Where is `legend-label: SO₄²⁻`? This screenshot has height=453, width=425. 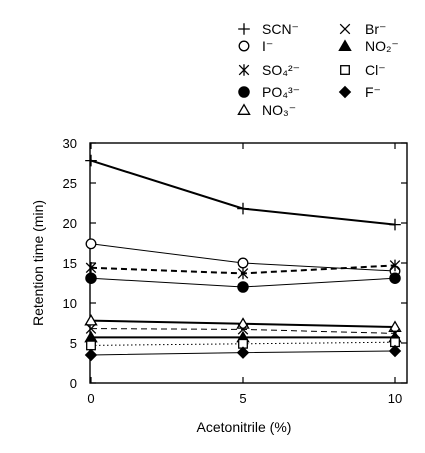
legend-label: SO₄²⁻ is located at coordinates (281, 70).